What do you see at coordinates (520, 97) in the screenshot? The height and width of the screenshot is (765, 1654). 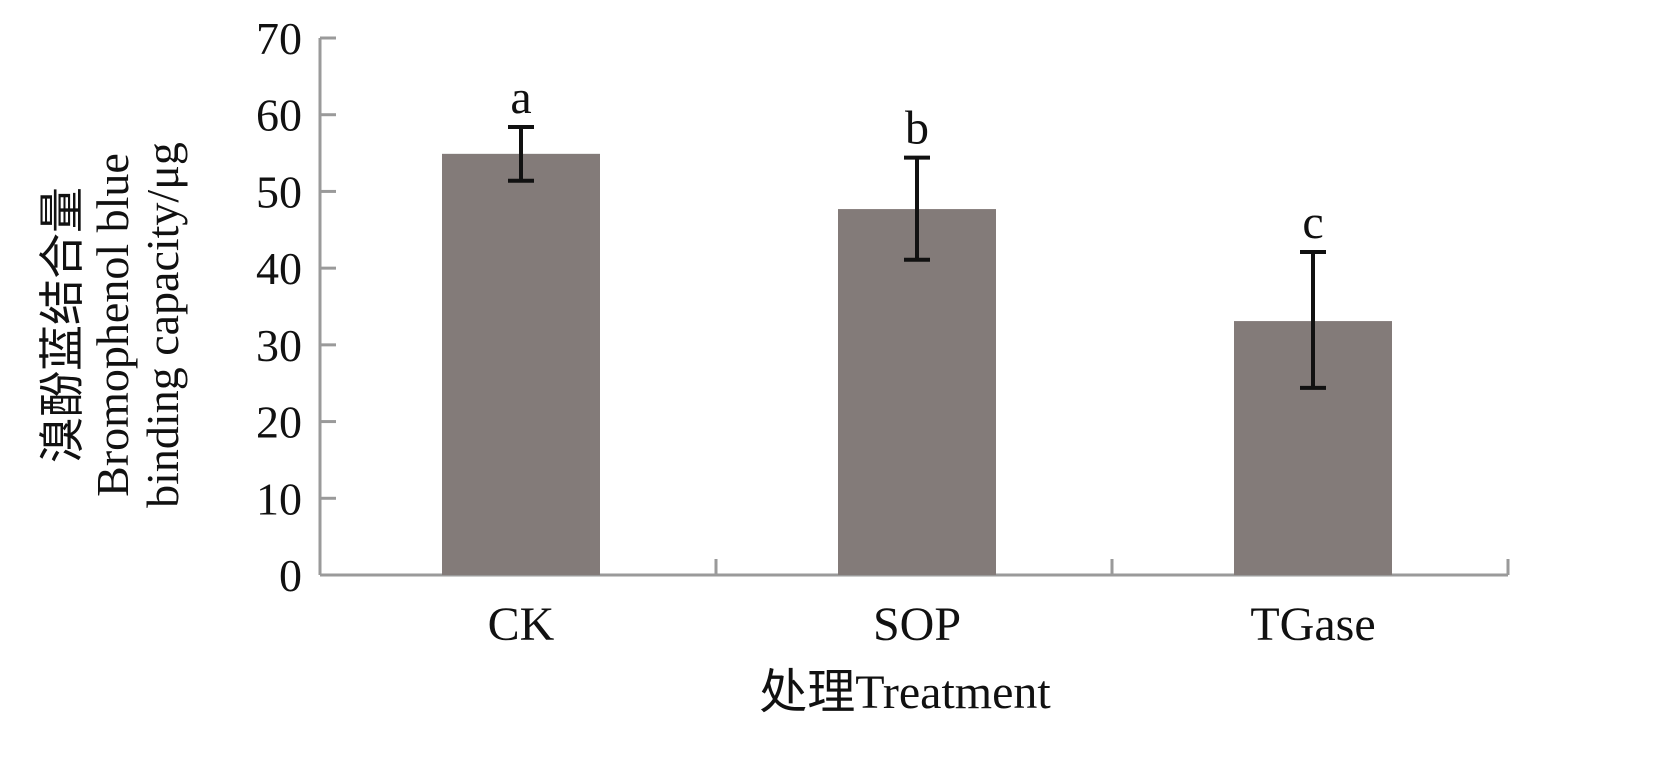 I see `significance-label: a` at bounding box center [520, 97].